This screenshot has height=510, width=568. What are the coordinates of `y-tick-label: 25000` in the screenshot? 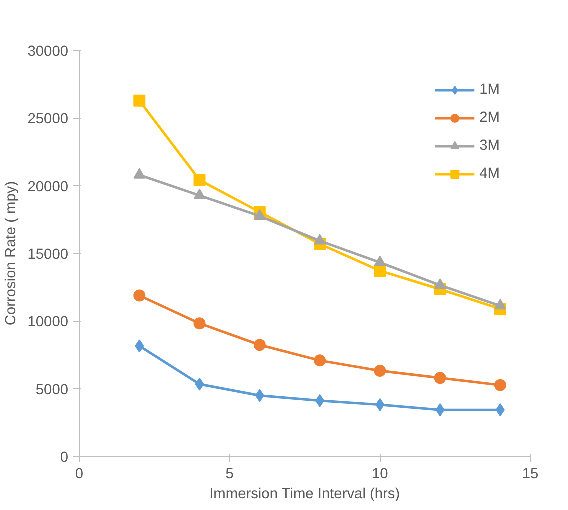 It's located at (48, 120).